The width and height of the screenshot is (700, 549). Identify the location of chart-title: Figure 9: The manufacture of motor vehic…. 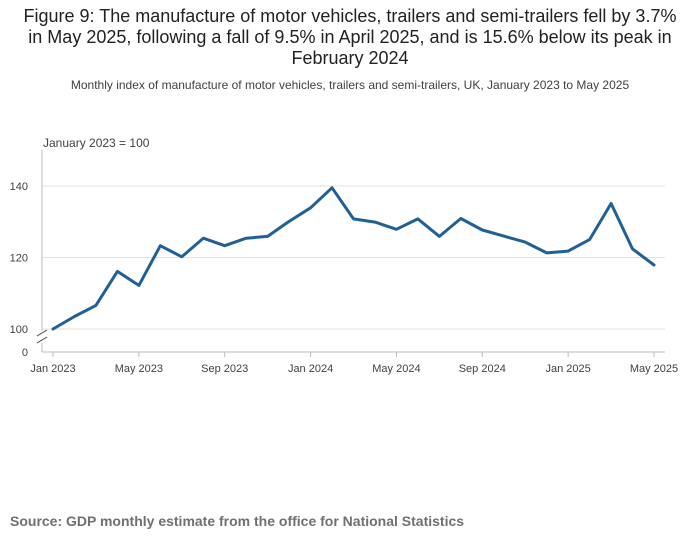
(350, 37).